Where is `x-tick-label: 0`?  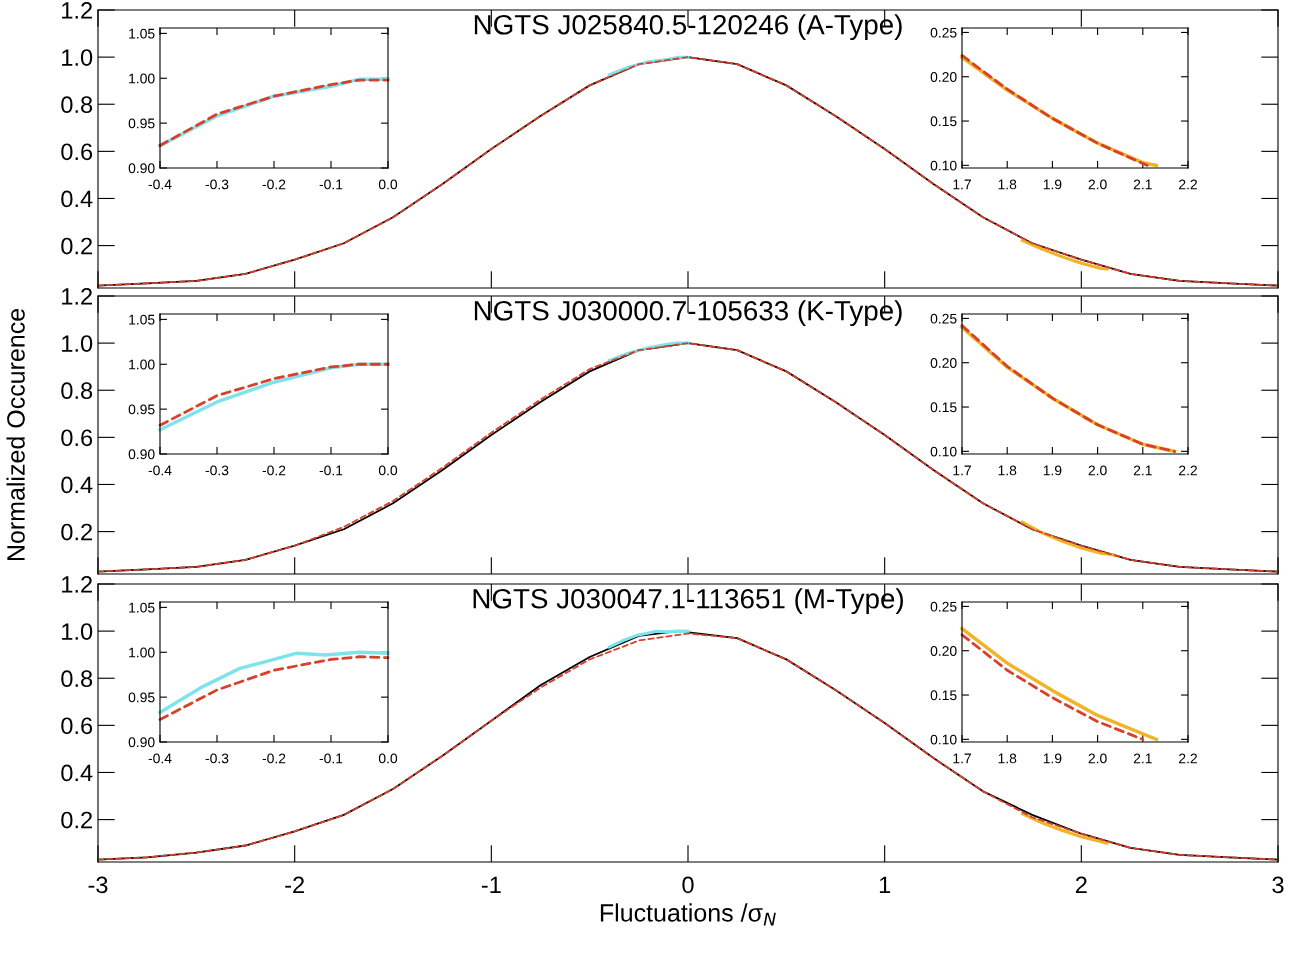 x-tick-label: 0 is located at coordinates (688, 885).